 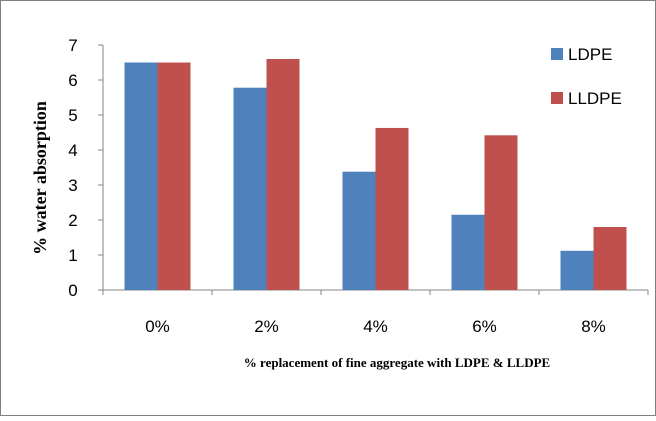 What do you see at coordinates (593, 326) in the screenshot?
I see `x-tick-label: 8%` at bounding box center [593, 326].